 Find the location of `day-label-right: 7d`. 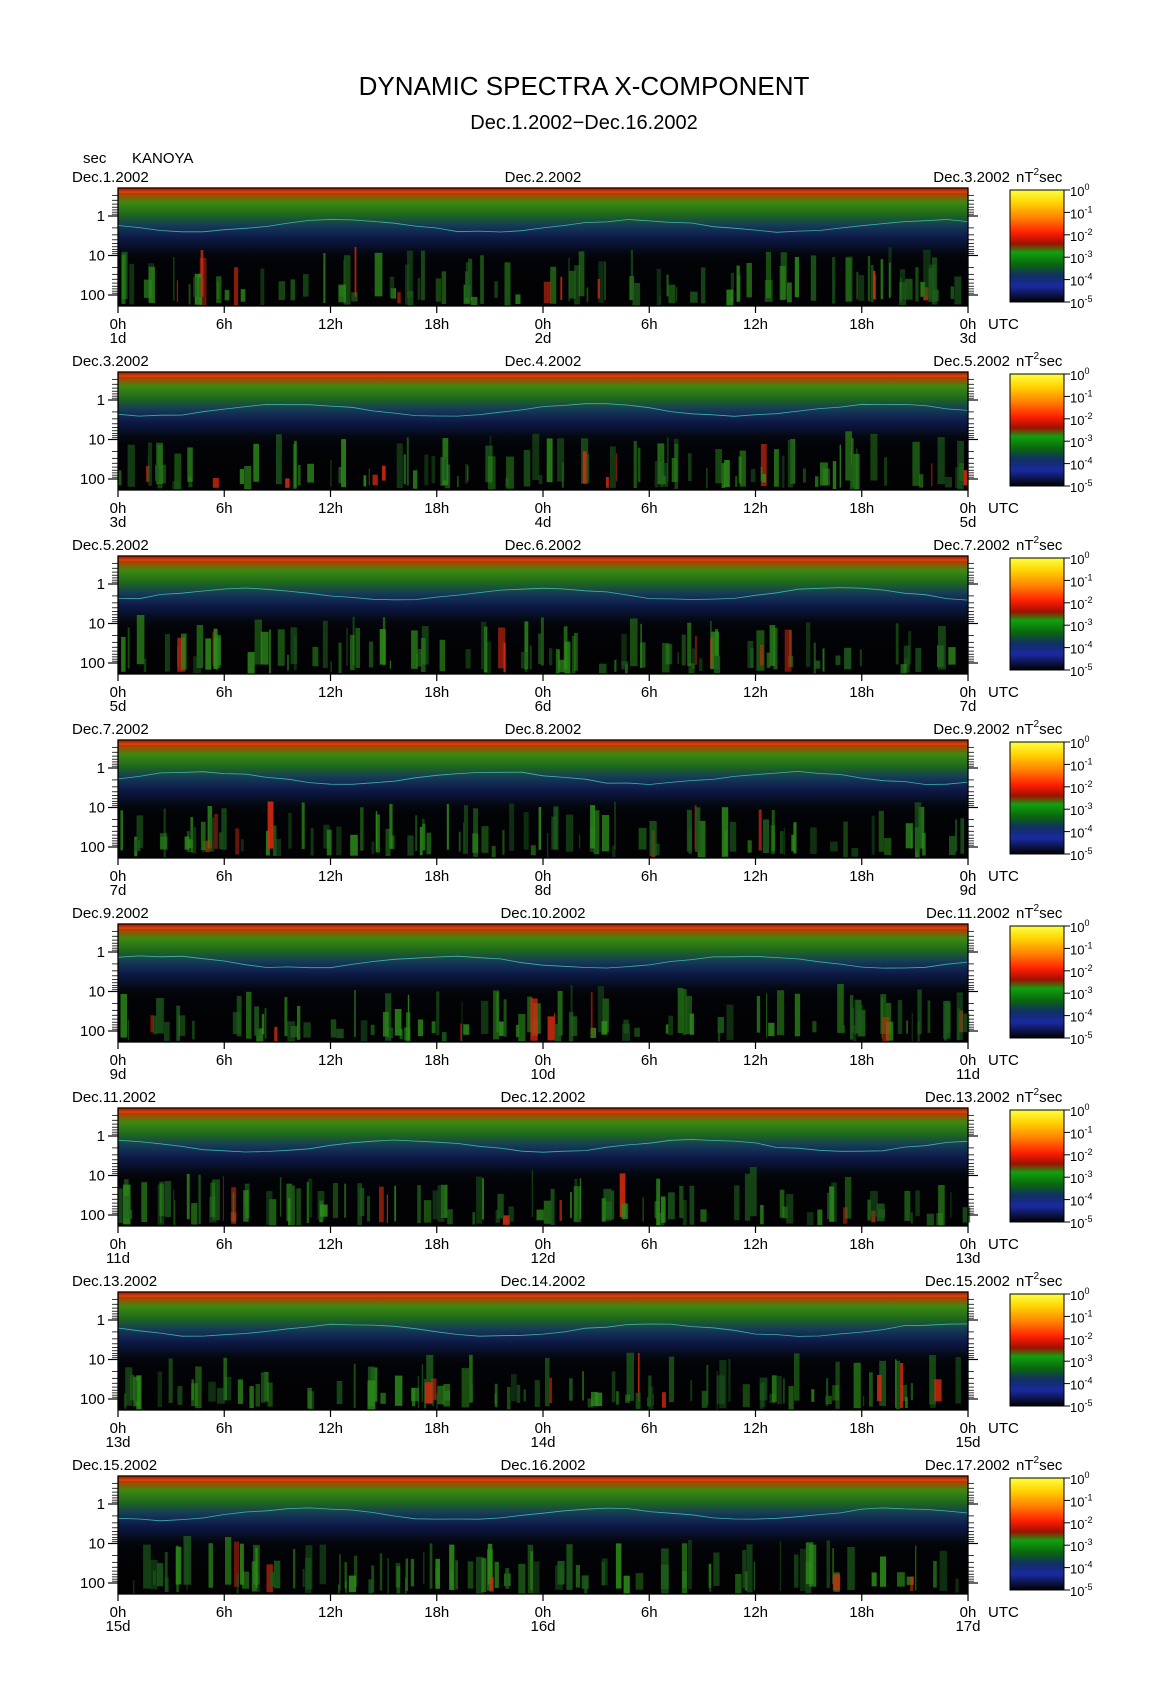

day-label-right: 7d is located at coordinates (968, 706).